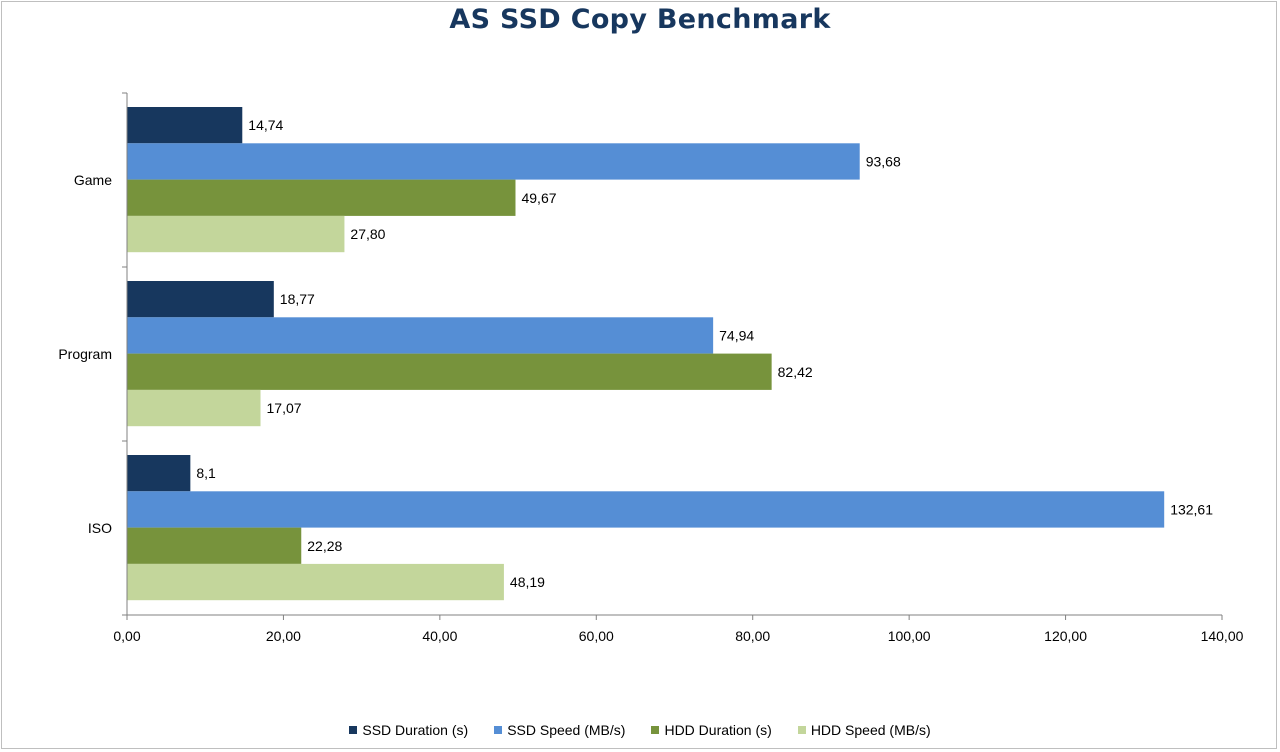 Image resolution: width=1280 pixels, height=752 pixels. Describe the element at coordinates (206, 473) in the screenshot. I see `data-label: 8,1` at that location.